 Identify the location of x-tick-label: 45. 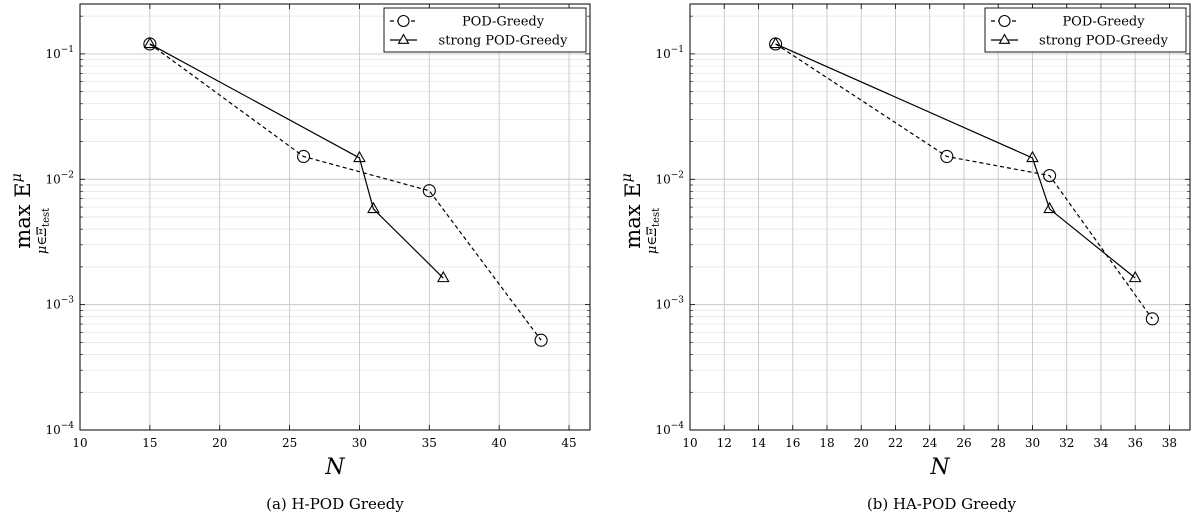
(568, 443).